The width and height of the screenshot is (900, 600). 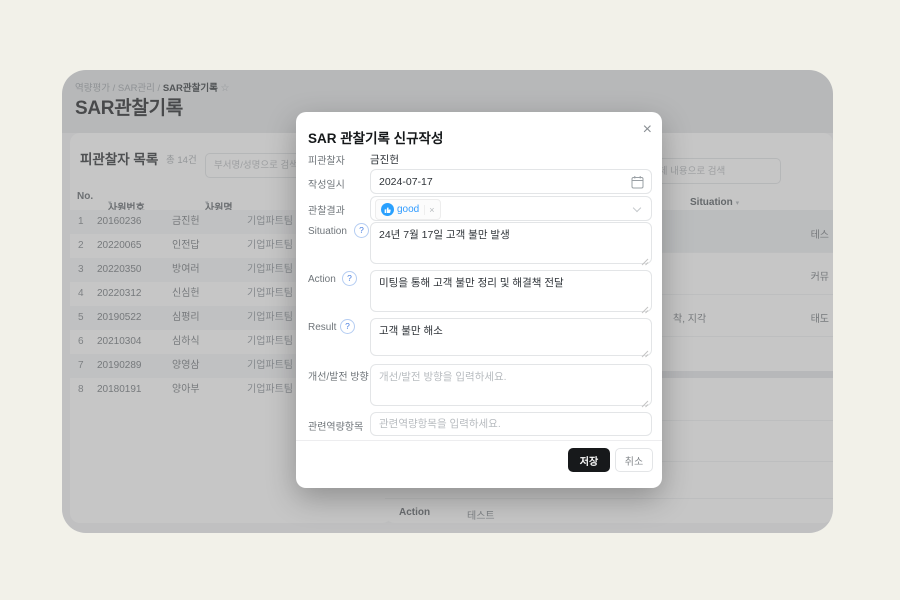 What do you see at coordinates (637, 208) in the screenshot?
I see `chevron-down-icon` at bounding box center [637, 208].